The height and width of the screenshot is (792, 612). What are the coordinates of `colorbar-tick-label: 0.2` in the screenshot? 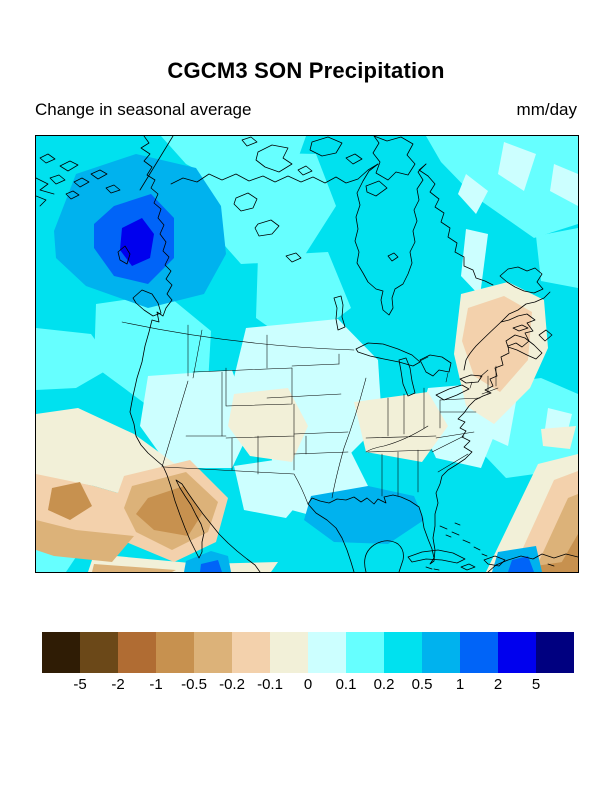 It's located at (384, 684).